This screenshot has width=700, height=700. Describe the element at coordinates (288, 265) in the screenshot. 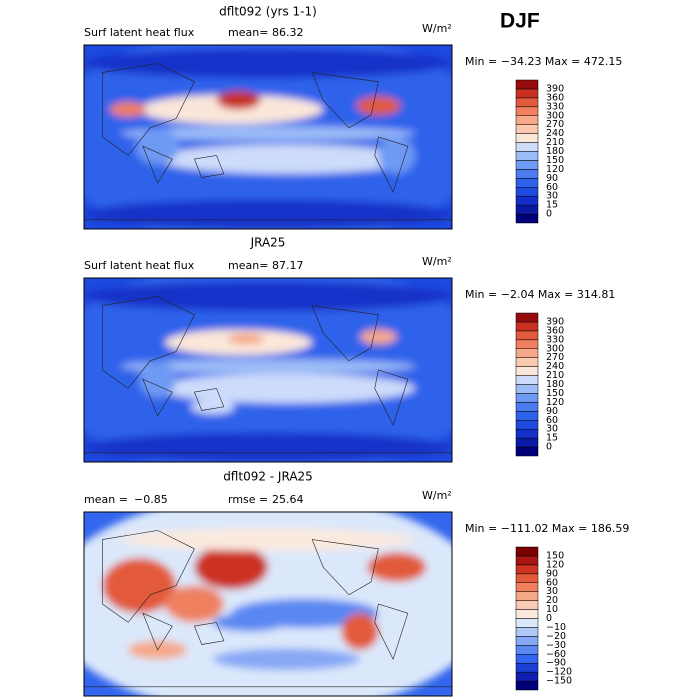

I see `stat-value: 87.17` at that location.